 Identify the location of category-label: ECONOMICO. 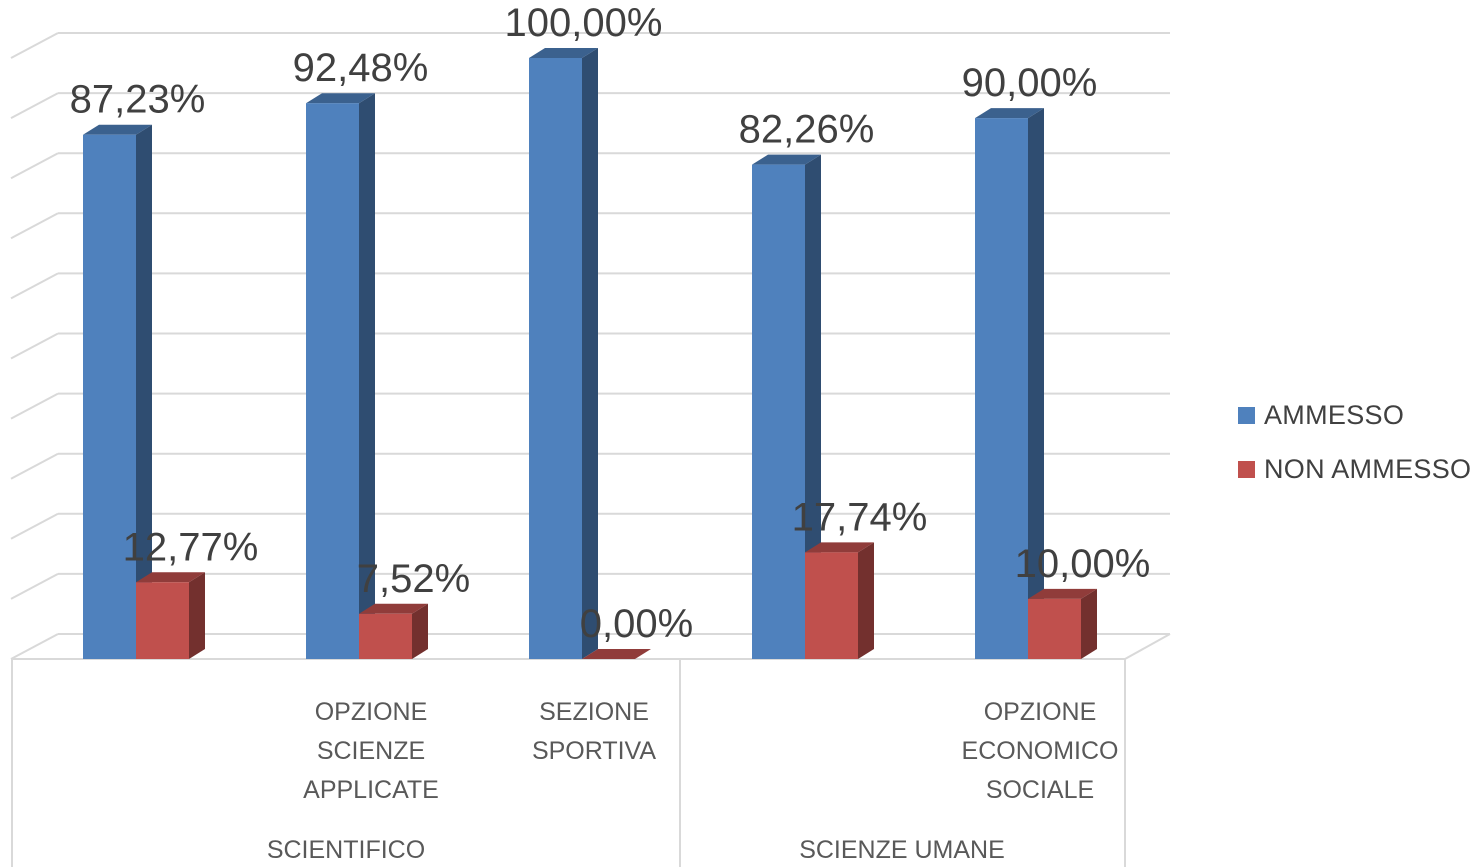
(1040, 751).